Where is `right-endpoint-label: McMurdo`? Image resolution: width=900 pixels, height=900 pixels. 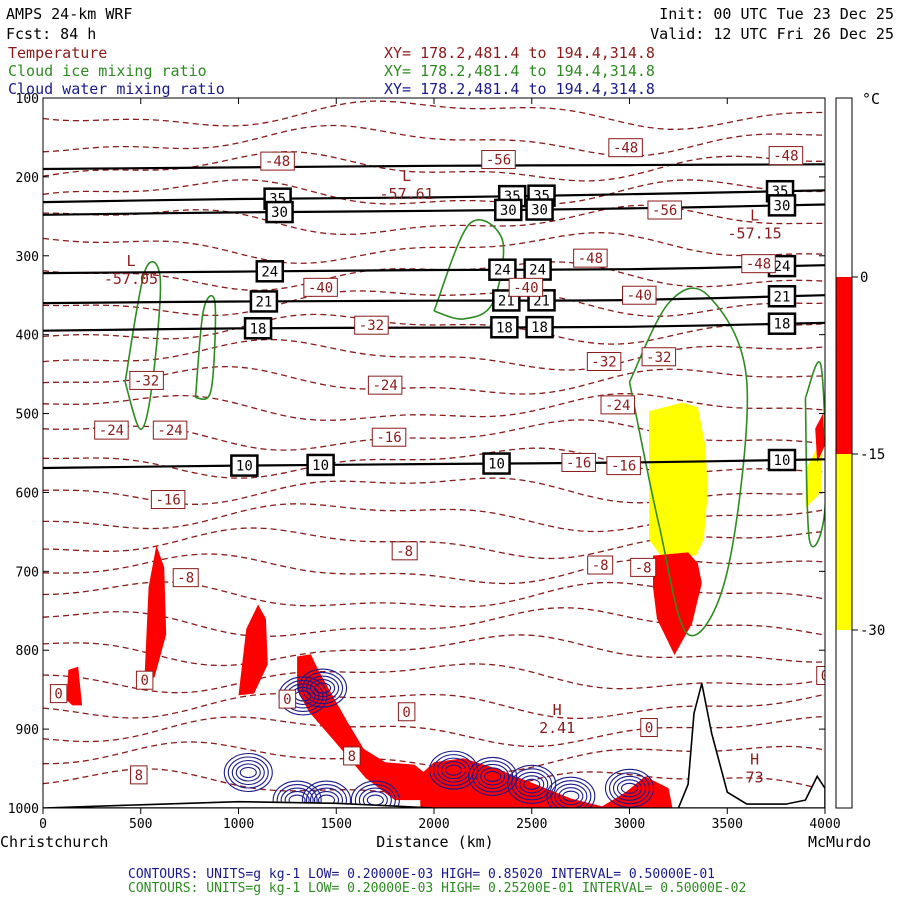
right-endpoint-label: McMurdo is located at coordinates (839, 842).